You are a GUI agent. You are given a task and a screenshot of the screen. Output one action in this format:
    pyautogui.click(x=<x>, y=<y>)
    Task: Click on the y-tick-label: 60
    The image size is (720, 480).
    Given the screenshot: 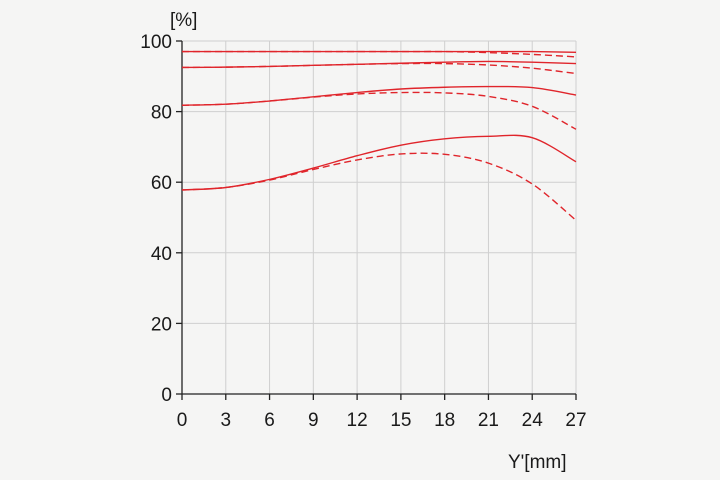 What is the action you would take?
    pyautogui.click(x=161, y=183)
    